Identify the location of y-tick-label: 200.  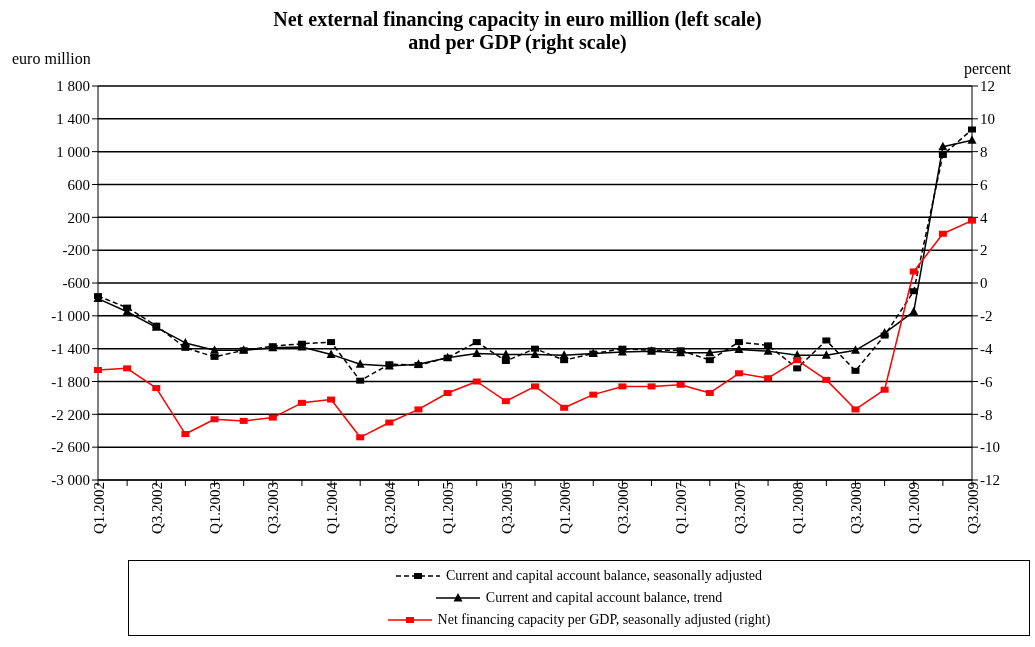
(78, 217).